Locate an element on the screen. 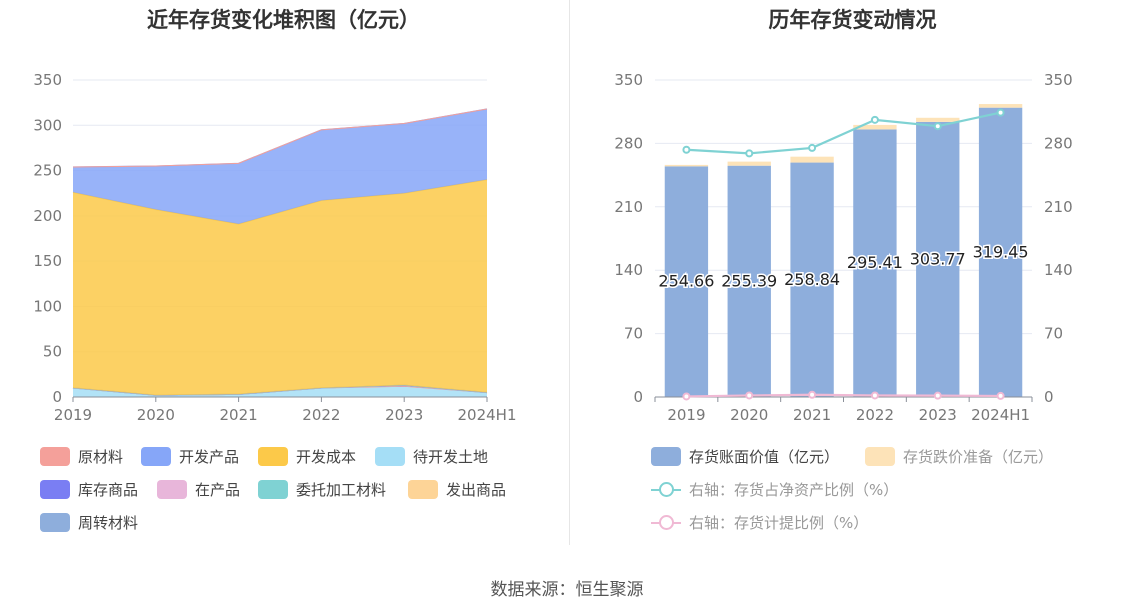  y-tick-label: 250 is located at coordinates (47, 171).